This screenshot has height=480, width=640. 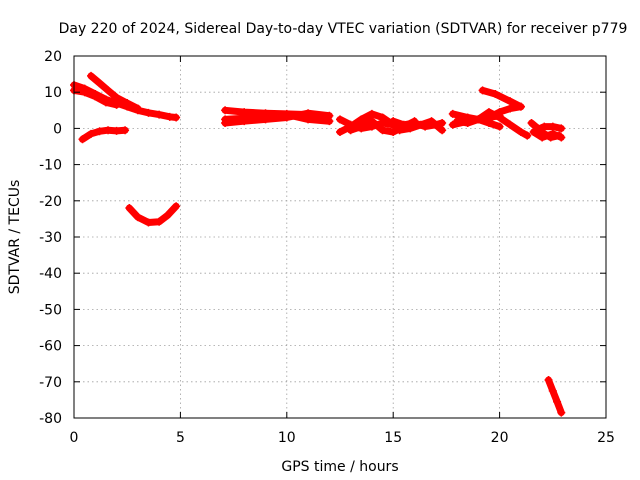 I want to click on x-tick-label: 15, so click(x=393, y=438).